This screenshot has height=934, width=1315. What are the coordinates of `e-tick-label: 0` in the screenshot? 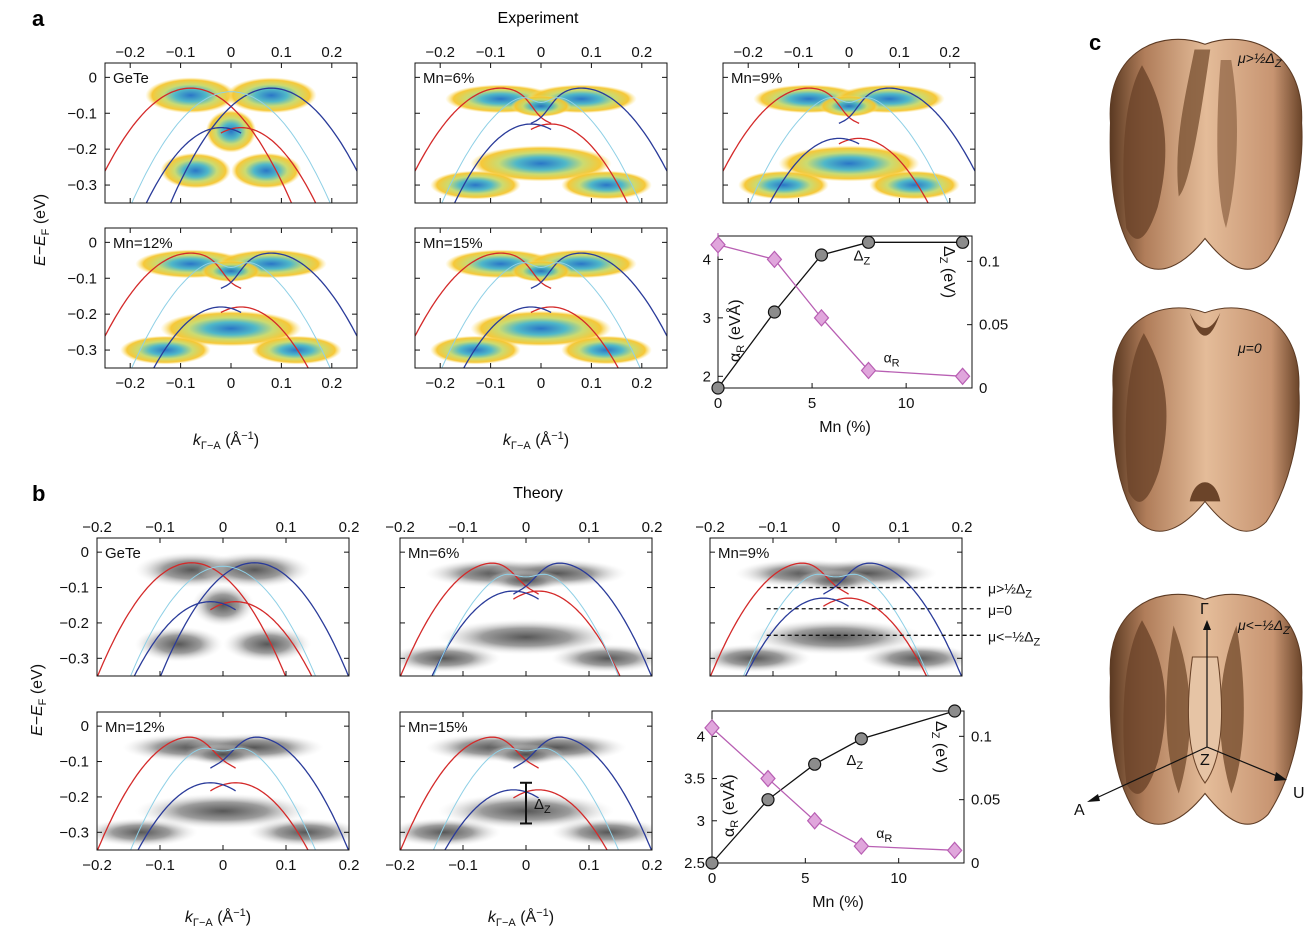 It's located at (85, 552).